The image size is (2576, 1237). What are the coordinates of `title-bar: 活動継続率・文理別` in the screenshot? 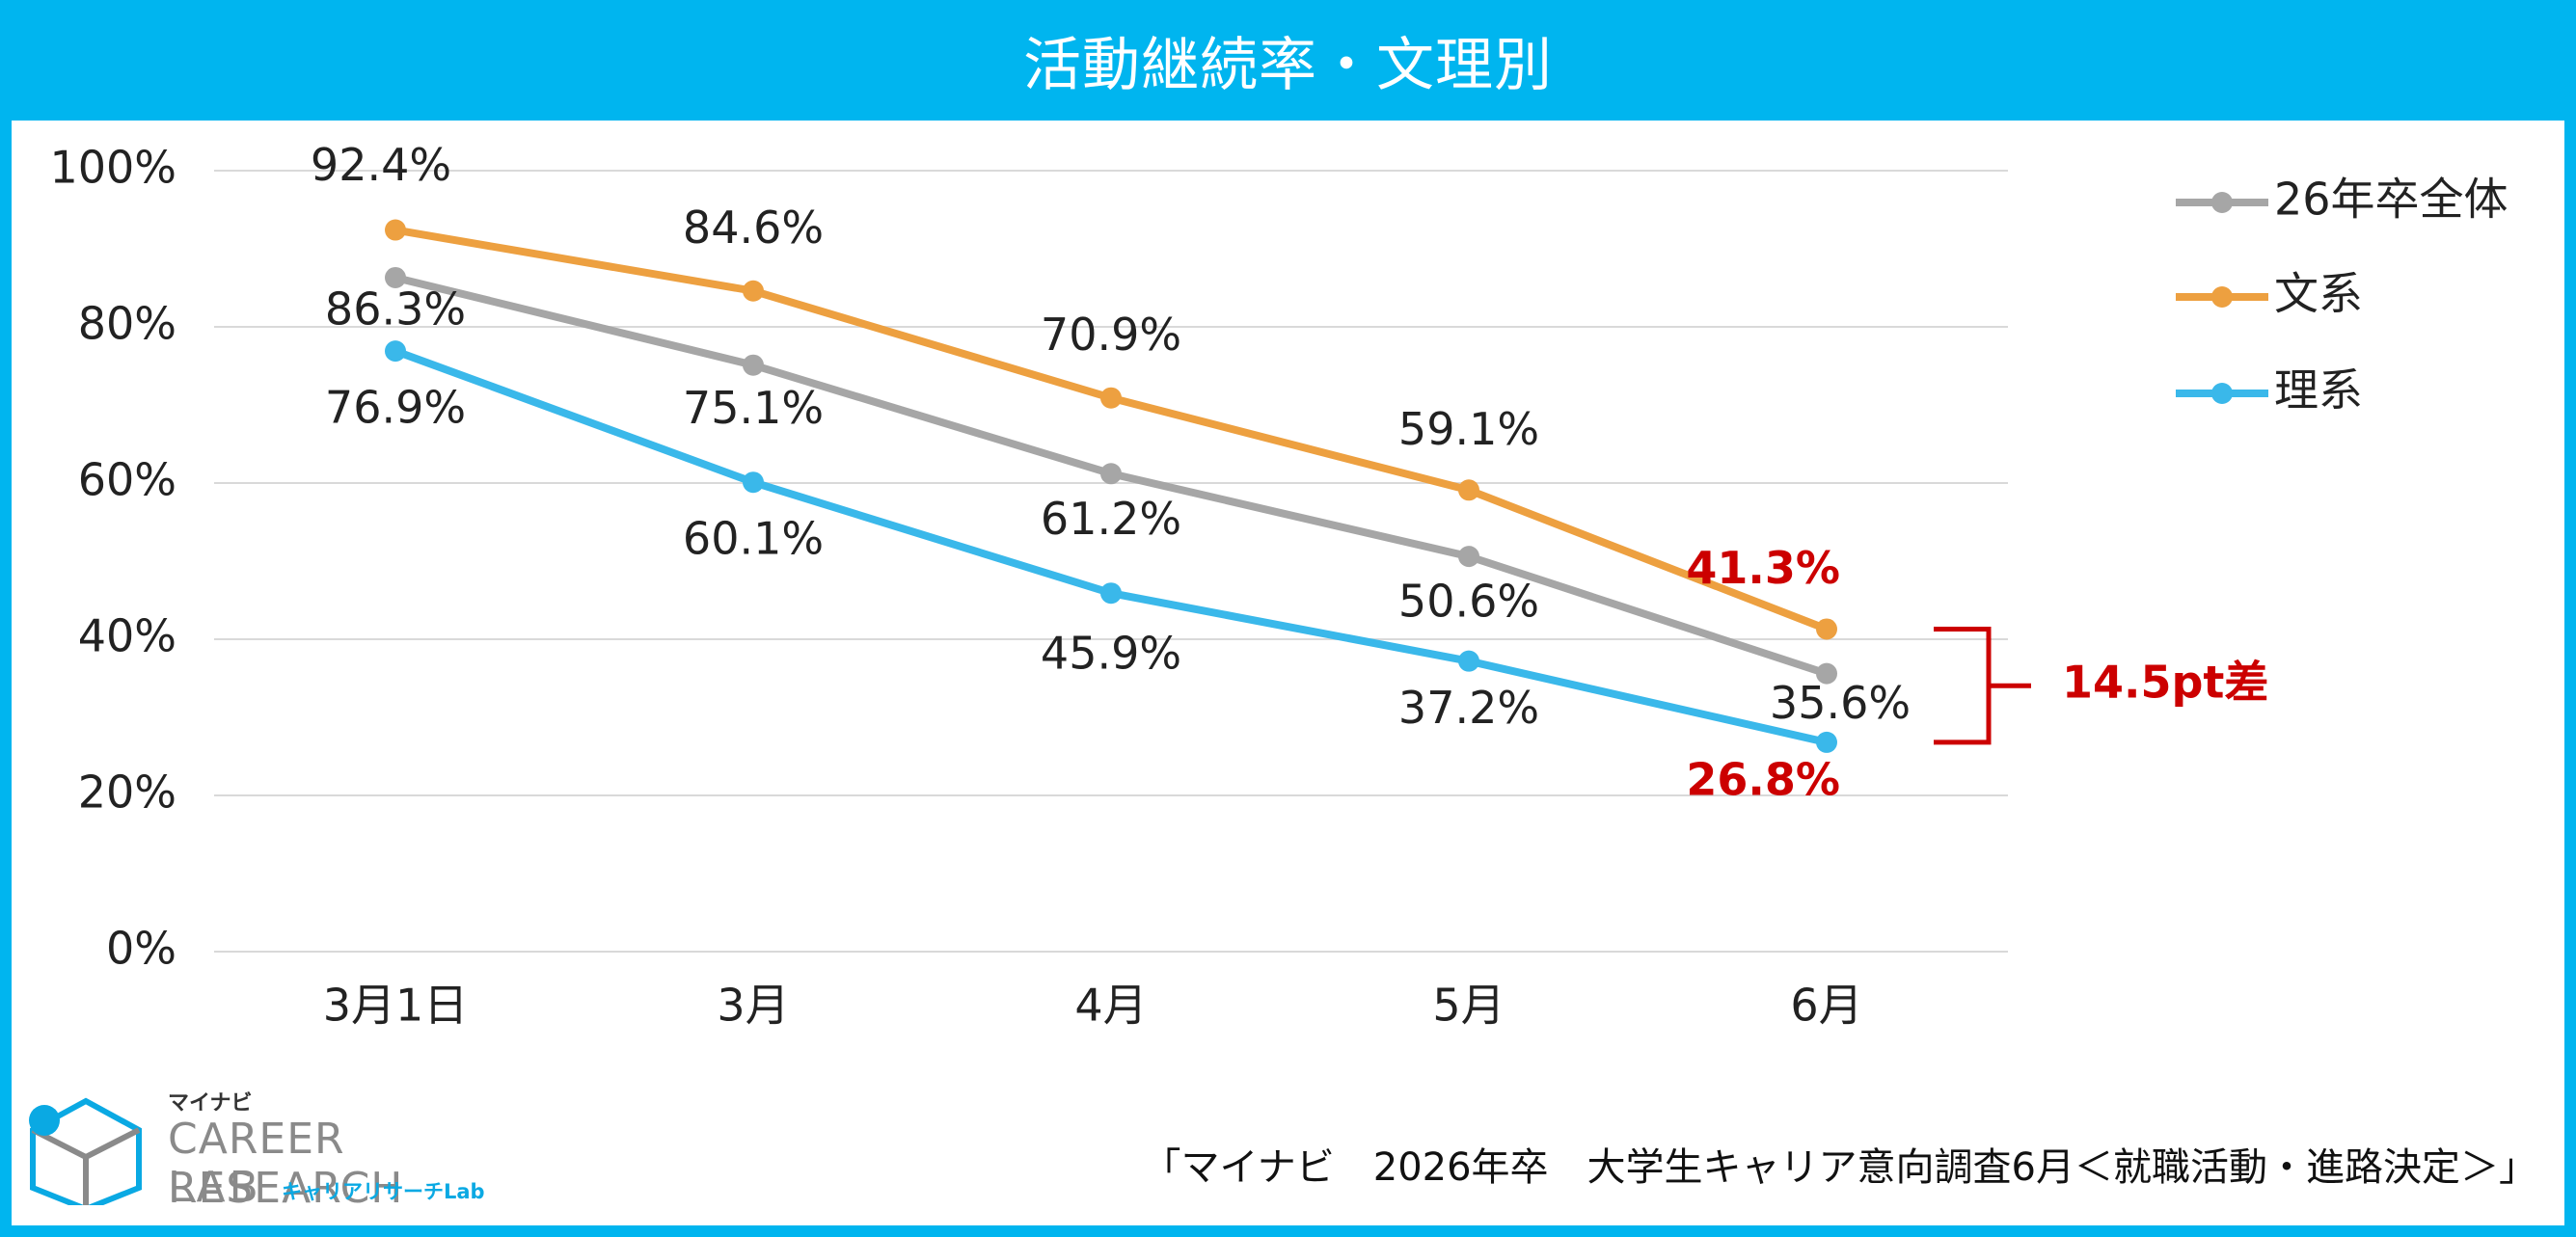 It's located at (1288, 60).